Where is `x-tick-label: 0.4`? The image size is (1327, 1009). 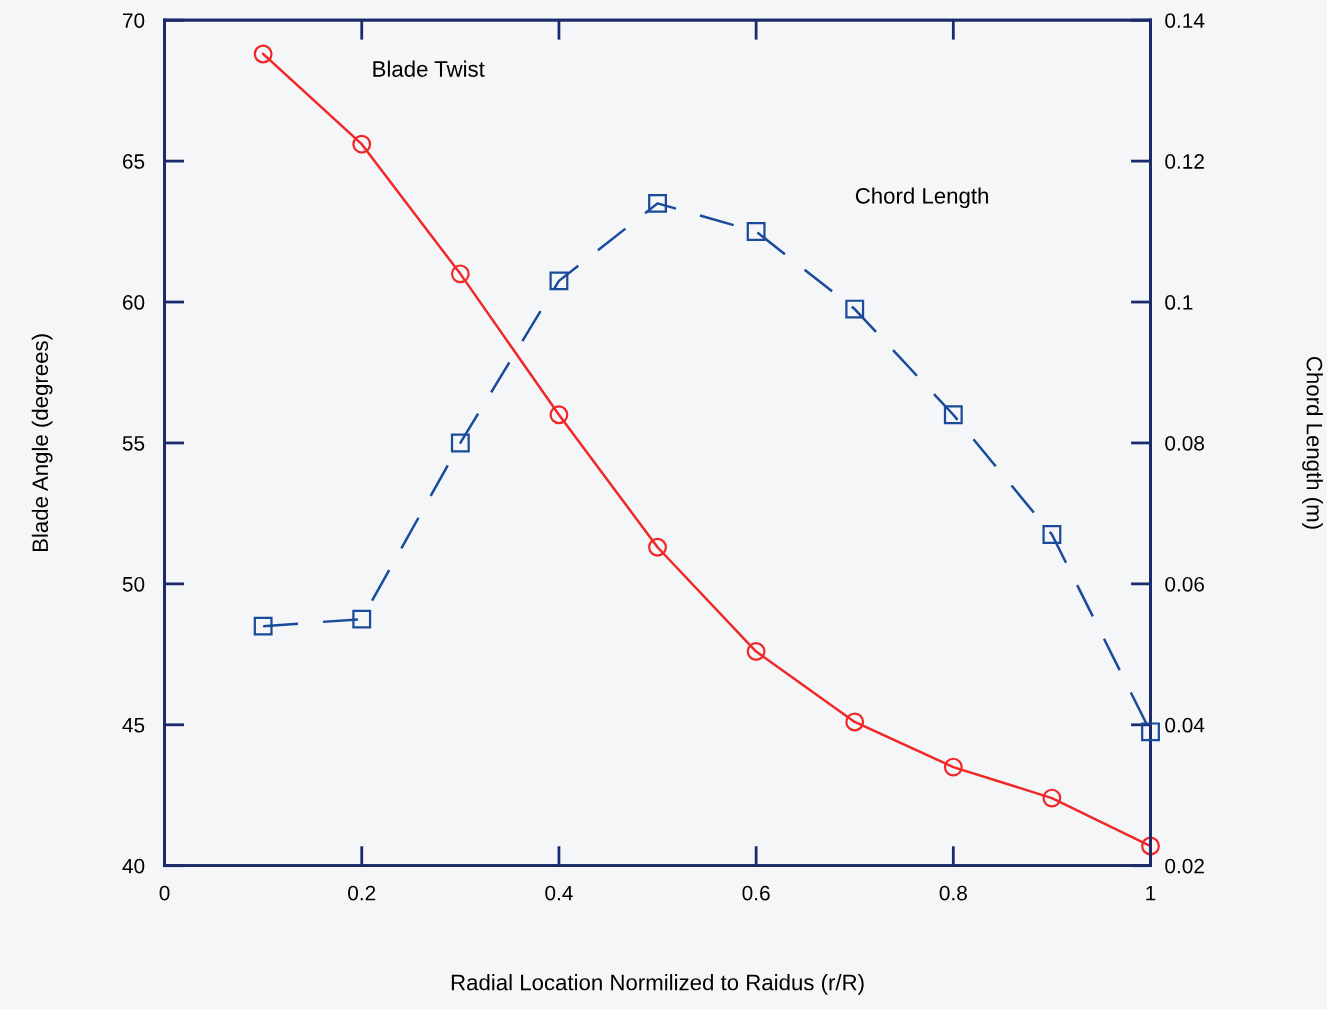
x-tick-label: 0.4 is located at coordinates (559, 893).